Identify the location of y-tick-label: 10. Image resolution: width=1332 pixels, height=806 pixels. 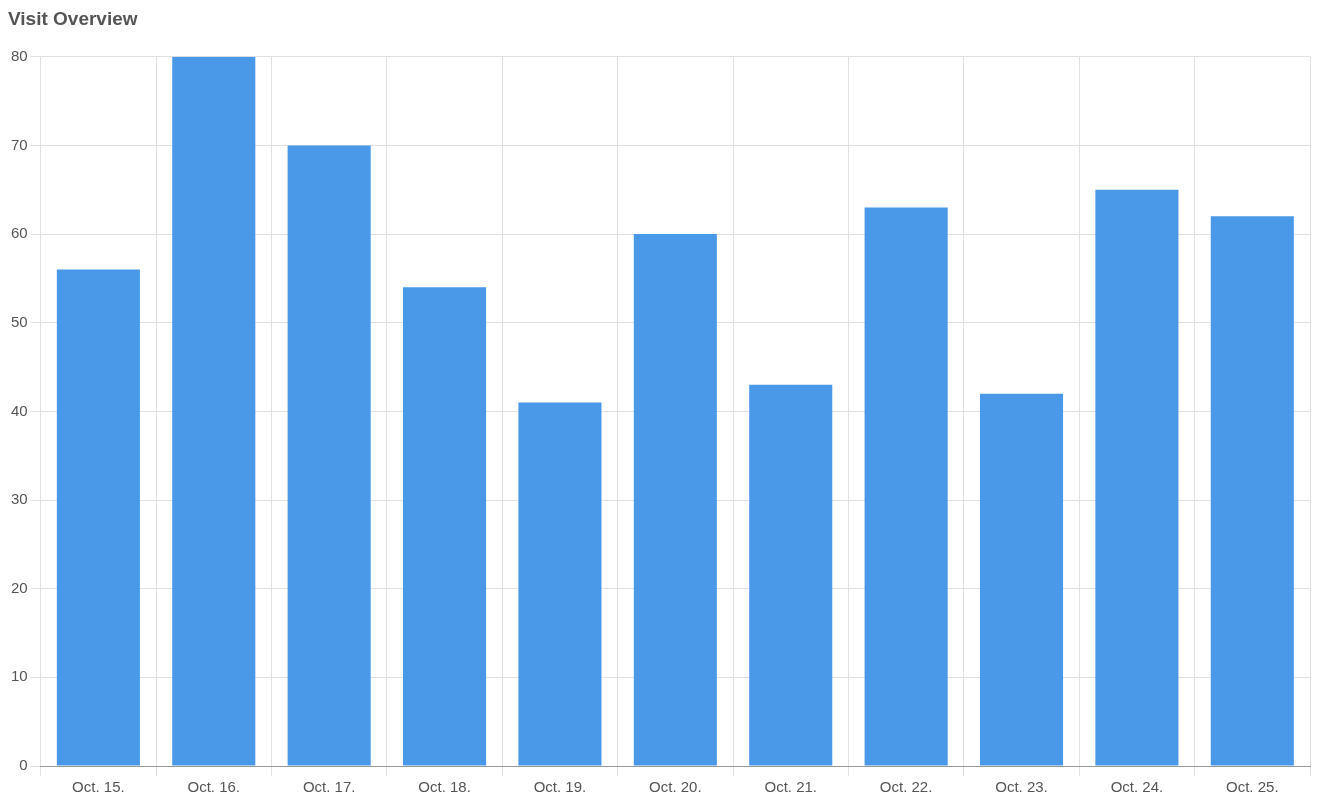
(19, 676).